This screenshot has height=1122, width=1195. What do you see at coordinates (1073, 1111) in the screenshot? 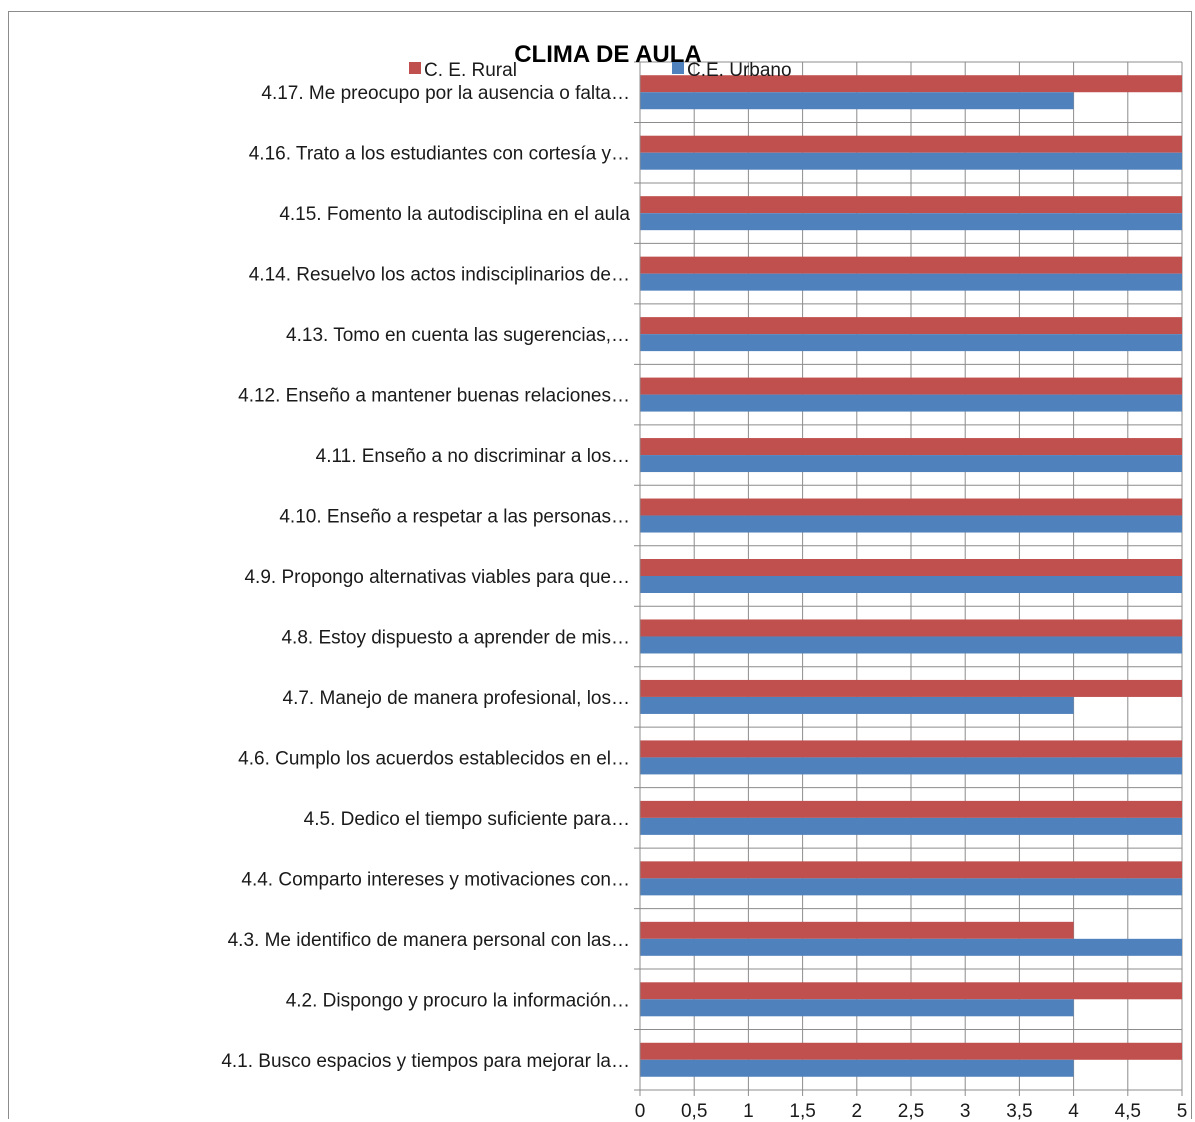
I see `x-tick-label: 4` at bounding box center [1073, 1111].